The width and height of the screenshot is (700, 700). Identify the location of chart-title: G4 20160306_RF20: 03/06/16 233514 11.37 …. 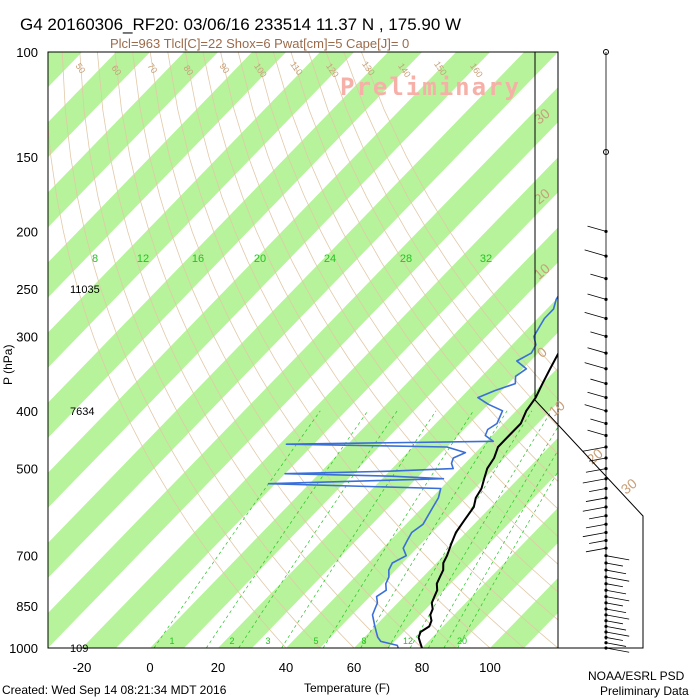
(240, 24).